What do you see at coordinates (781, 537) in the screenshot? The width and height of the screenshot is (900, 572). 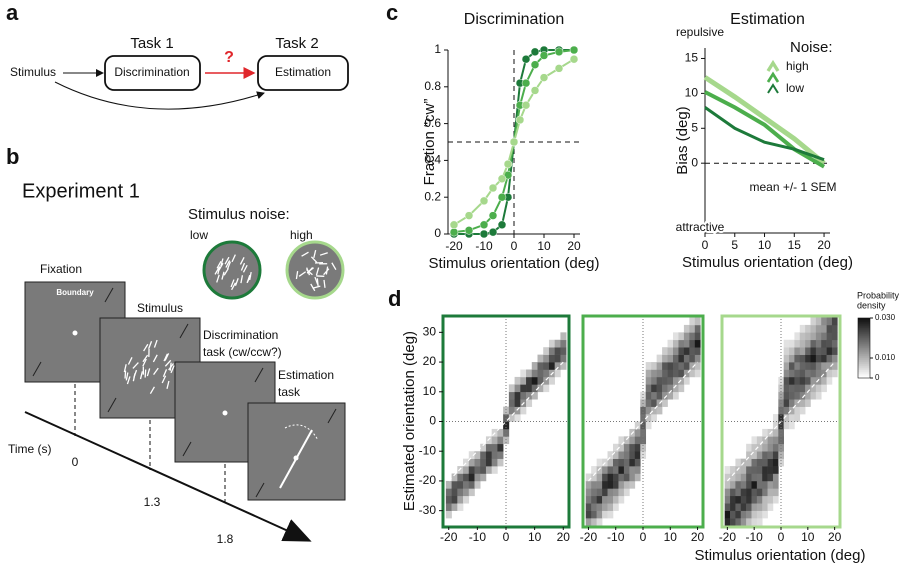 I see `x-tick-label: 0` at bounding box center [781, 537].